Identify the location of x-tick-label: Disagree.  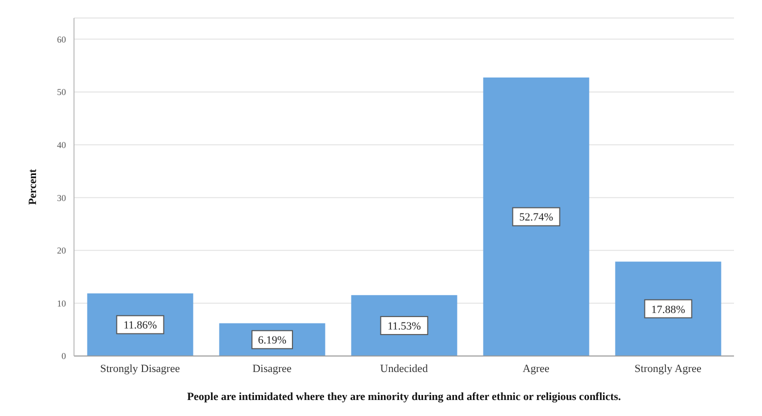
(272, 368).